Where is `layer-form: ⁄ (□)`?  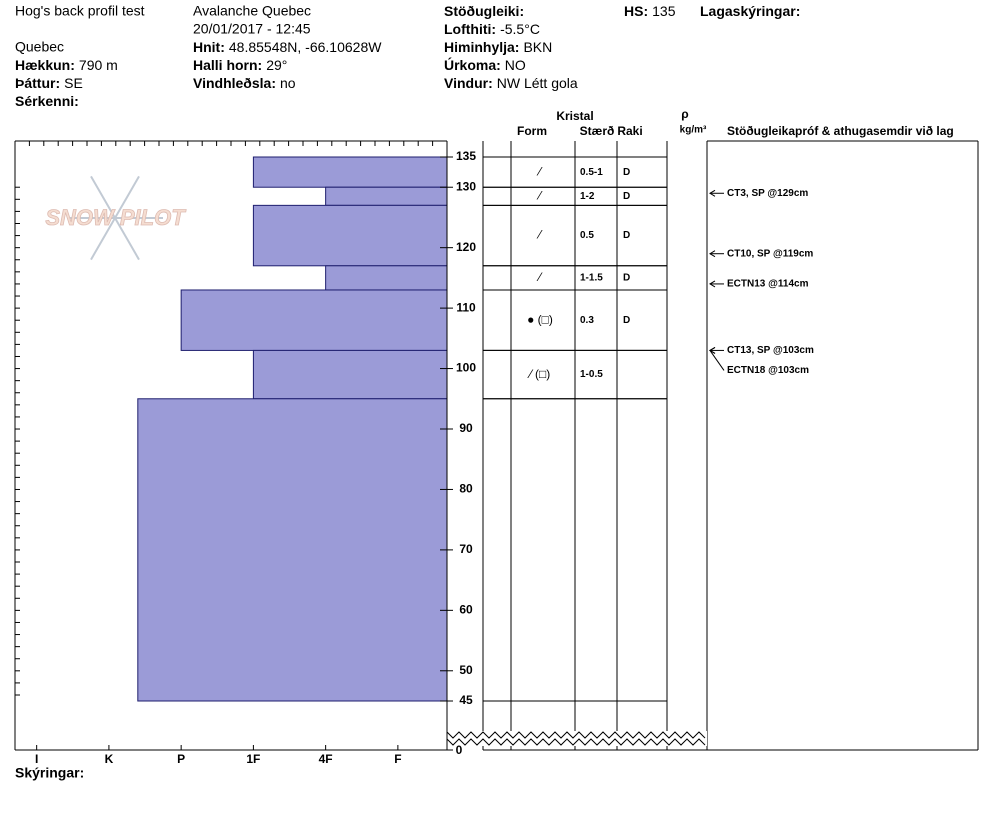
layer-form: ⁄ (□) is located at coordinates (539, 374).